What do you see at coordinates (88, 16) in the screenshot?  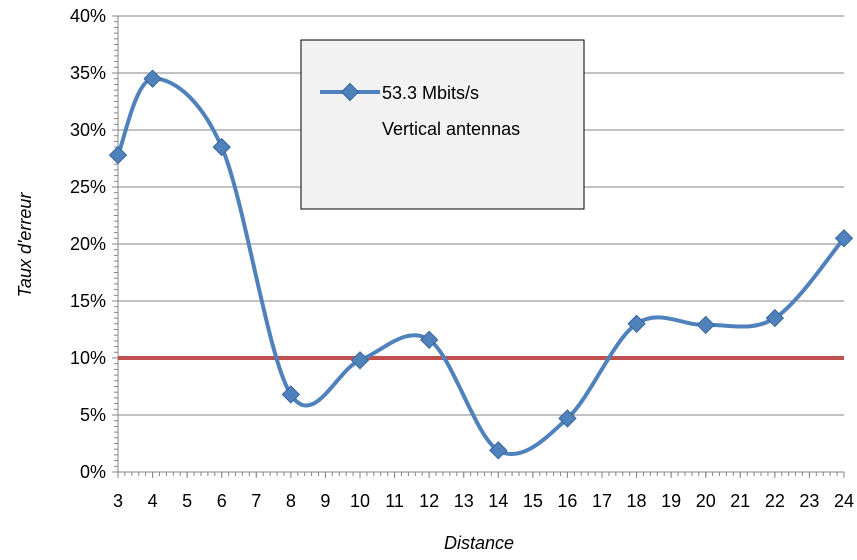 I see `y-tick-label: 40%` at bounding box center [88, 16].